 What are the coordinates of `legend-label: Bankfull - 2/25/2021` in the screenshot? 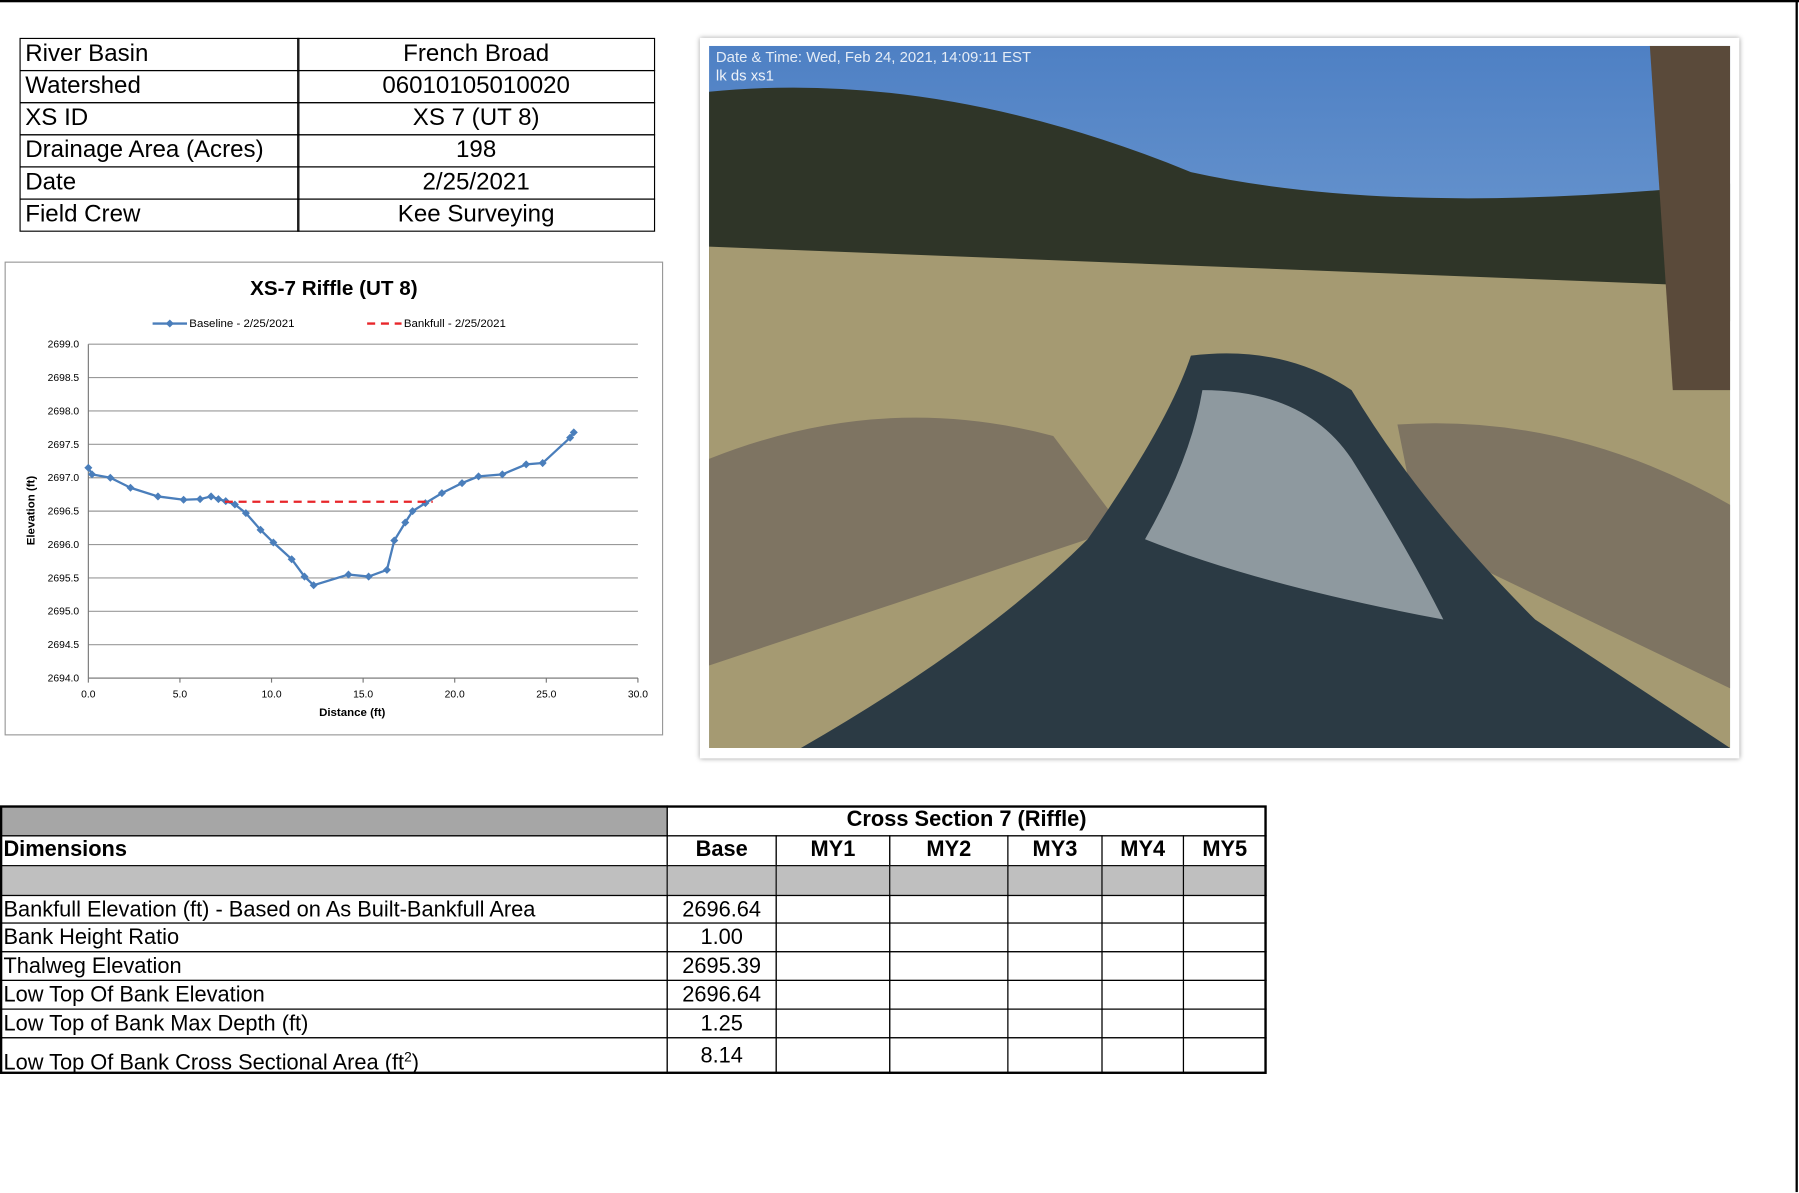 It's located at (455, 324).